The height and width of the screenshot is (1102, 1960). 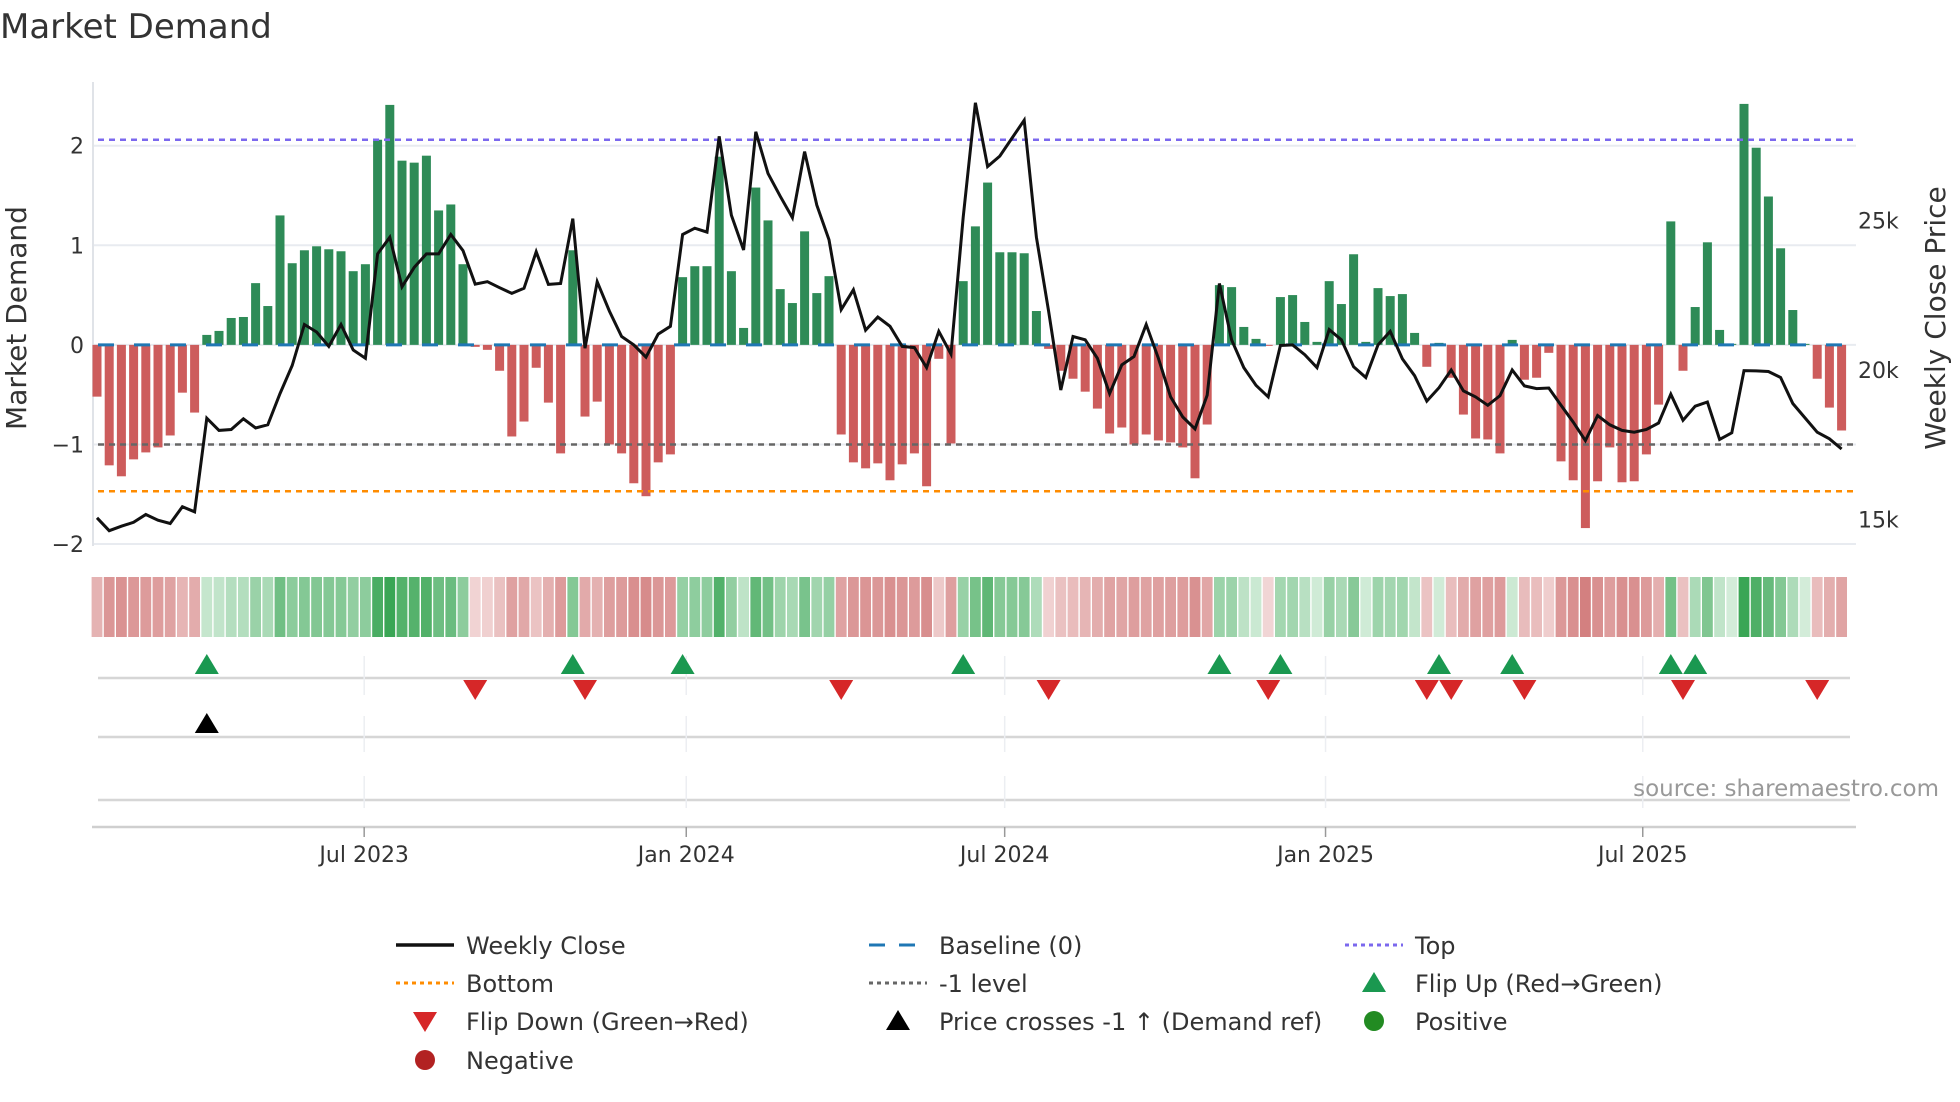 I want to click on legend-item-bottom: Bottom, so click(x=475, y=984).